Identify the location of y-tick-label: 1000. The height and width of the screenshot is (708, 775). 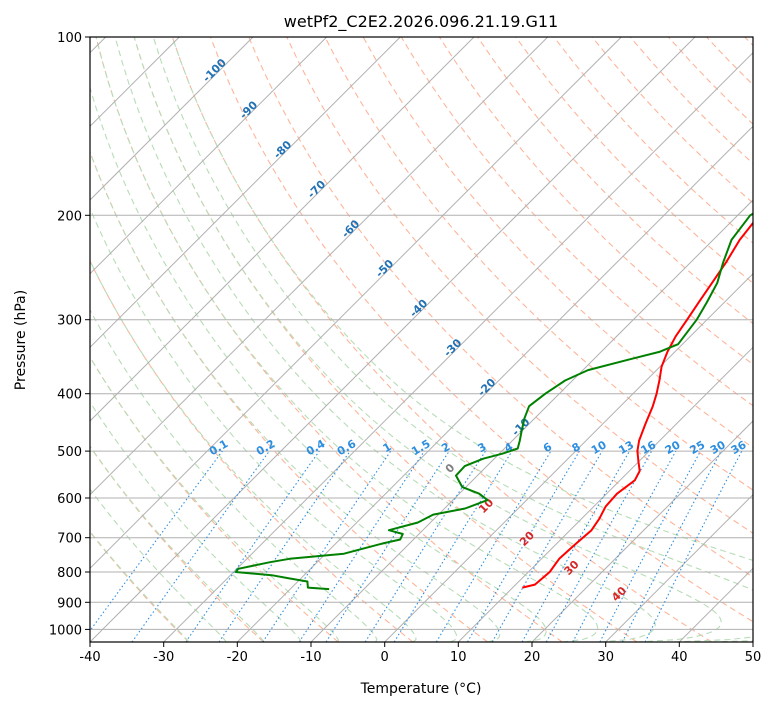
(65, 630).